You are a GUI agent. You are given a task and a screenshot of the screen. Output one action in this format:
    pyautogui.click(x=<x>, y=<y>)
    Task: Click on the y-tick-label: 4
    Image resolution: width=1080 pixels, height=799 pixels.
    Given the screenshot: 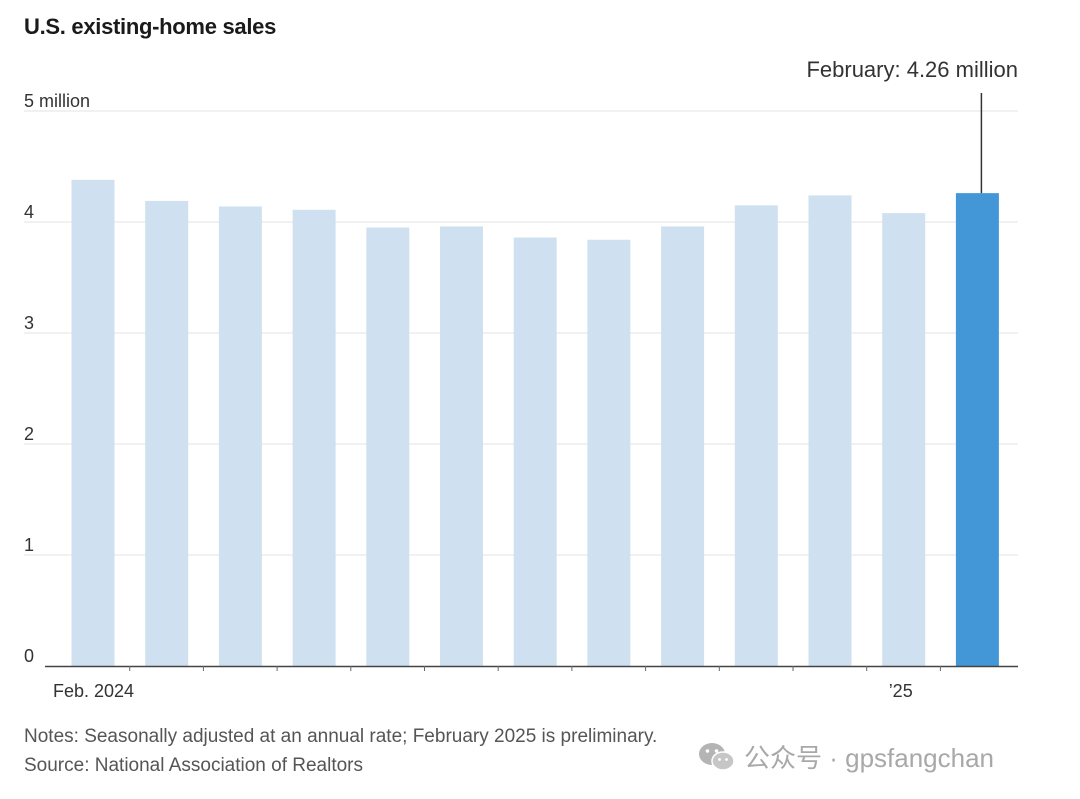 What is the action you would take?
    pyautogui.click(x=29, y=212)
    